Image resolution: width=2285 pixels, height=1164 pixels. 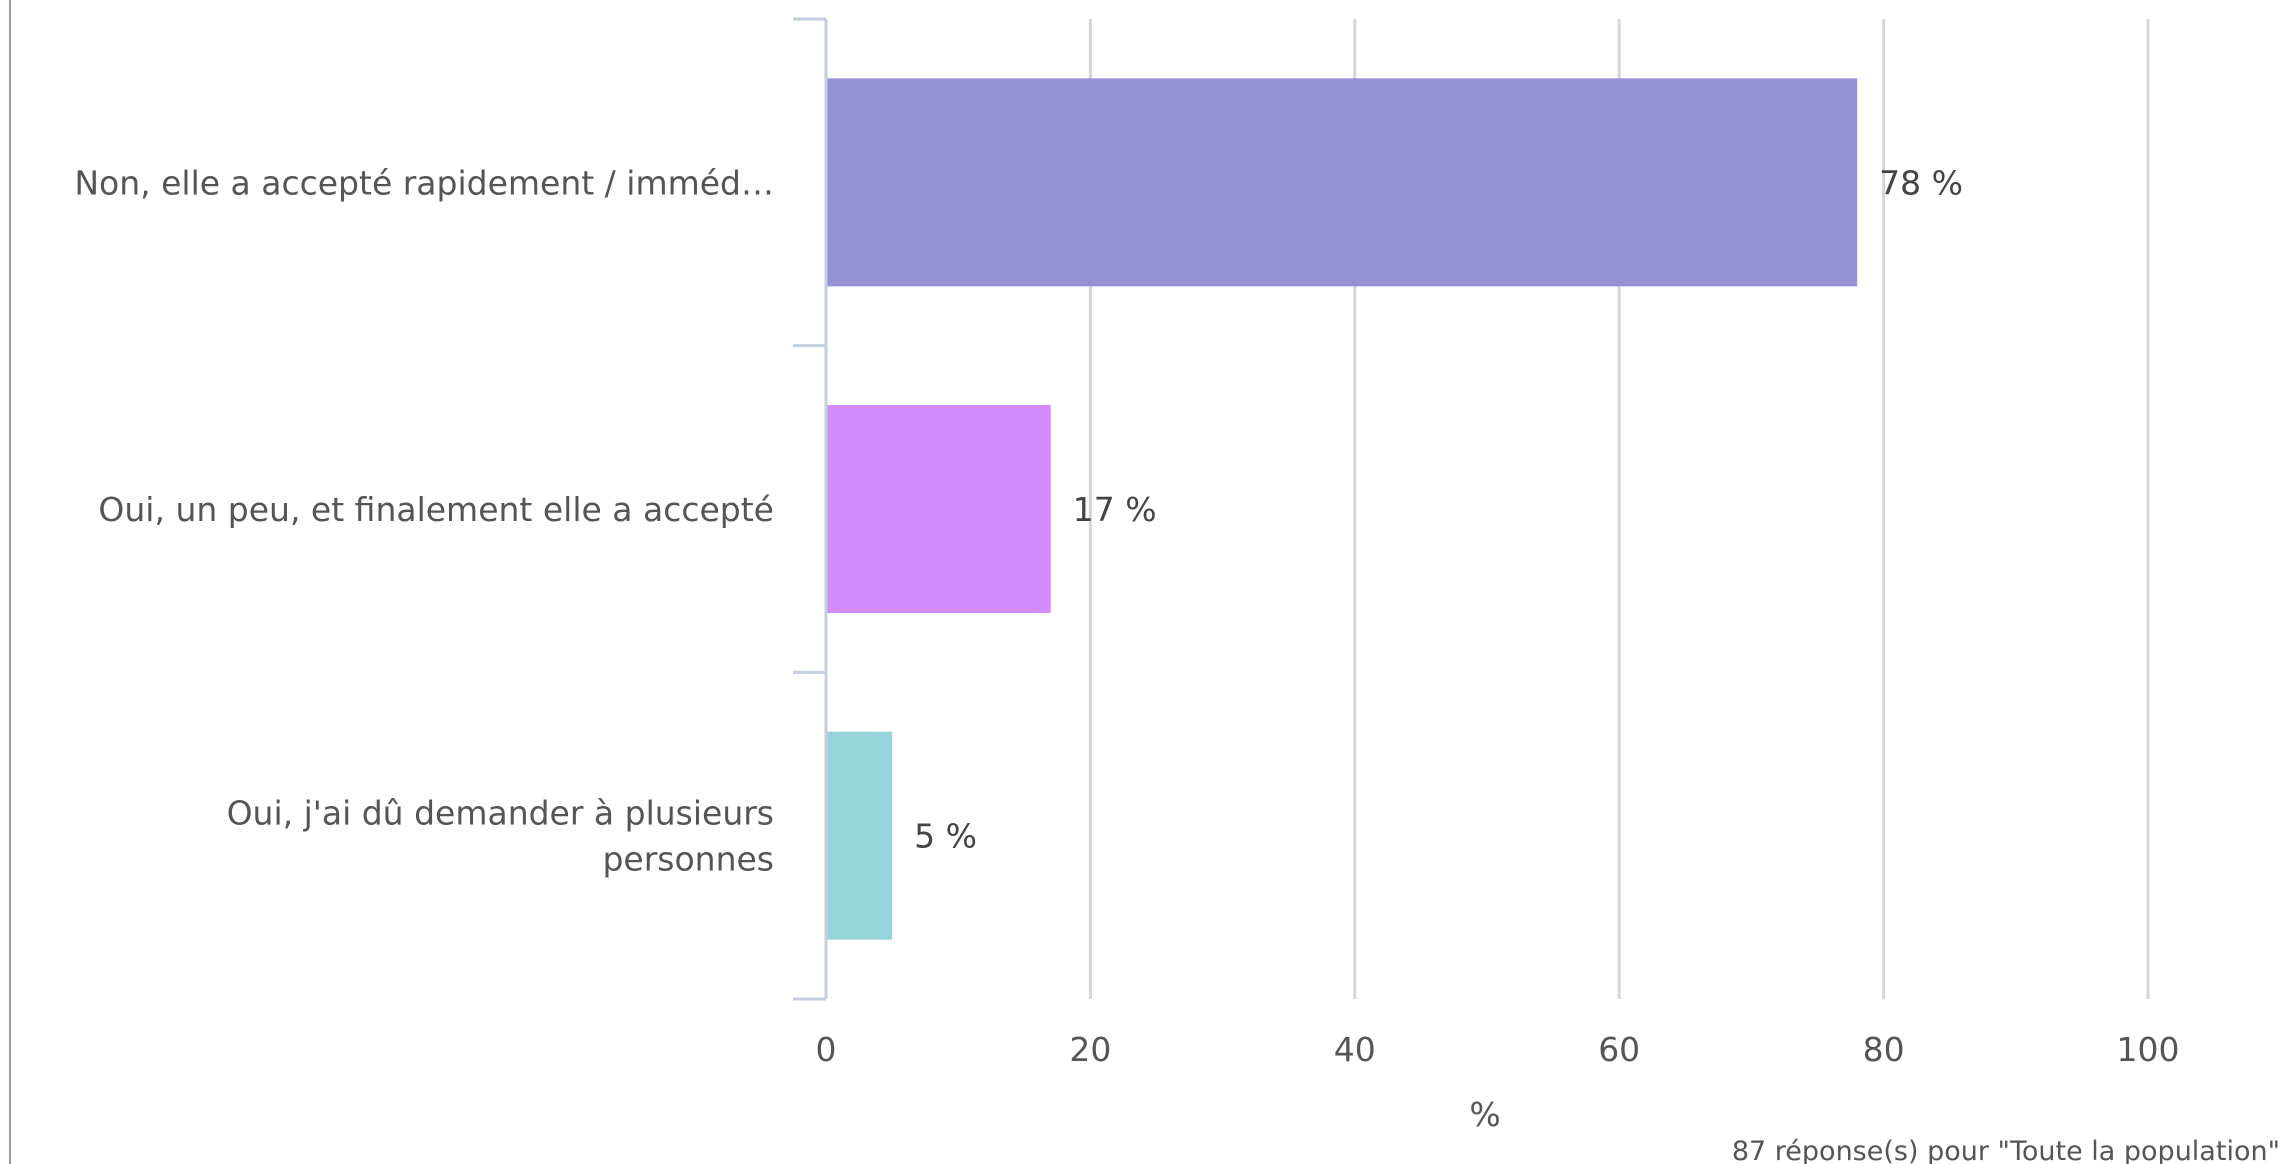 I want to click on x-tick-label: 100, so click(x=2148, y=1049).